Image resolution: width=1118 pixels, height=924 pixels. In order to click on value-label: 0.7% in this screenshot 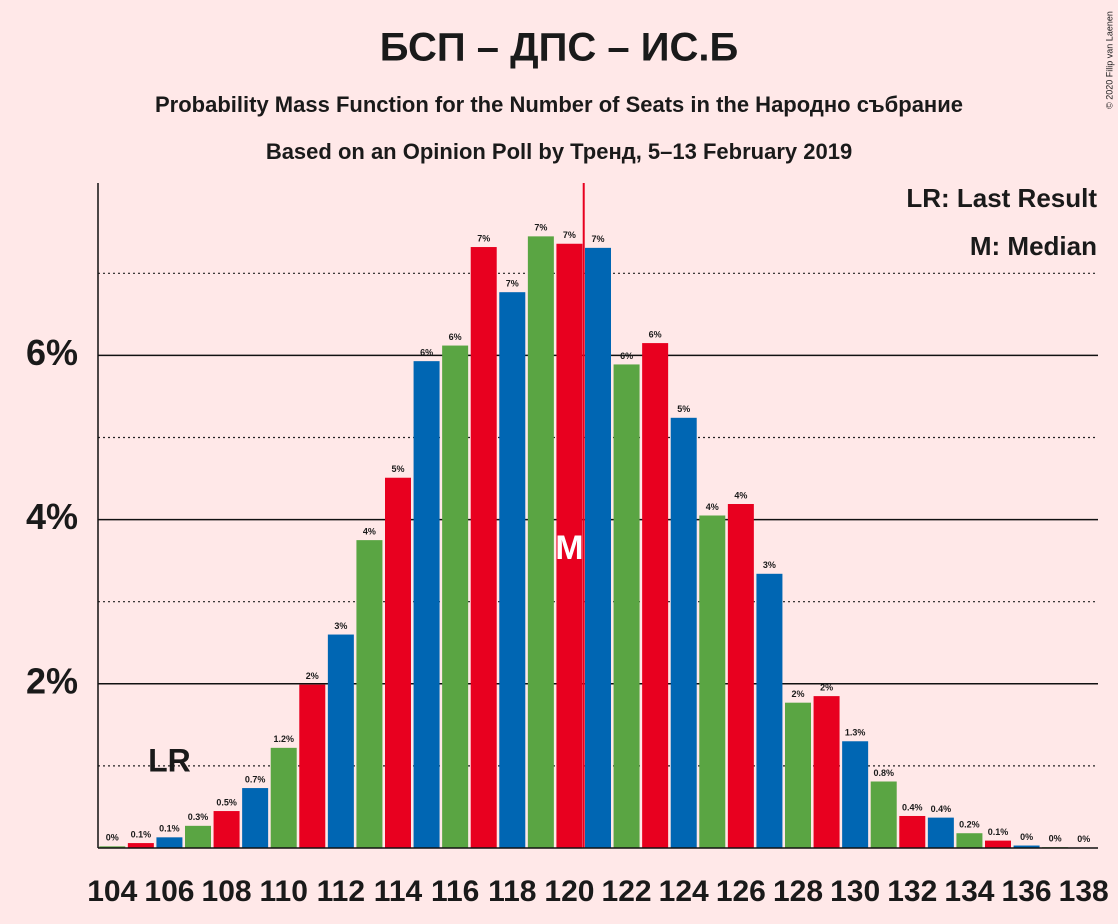, I will do `click(255, 779)`.